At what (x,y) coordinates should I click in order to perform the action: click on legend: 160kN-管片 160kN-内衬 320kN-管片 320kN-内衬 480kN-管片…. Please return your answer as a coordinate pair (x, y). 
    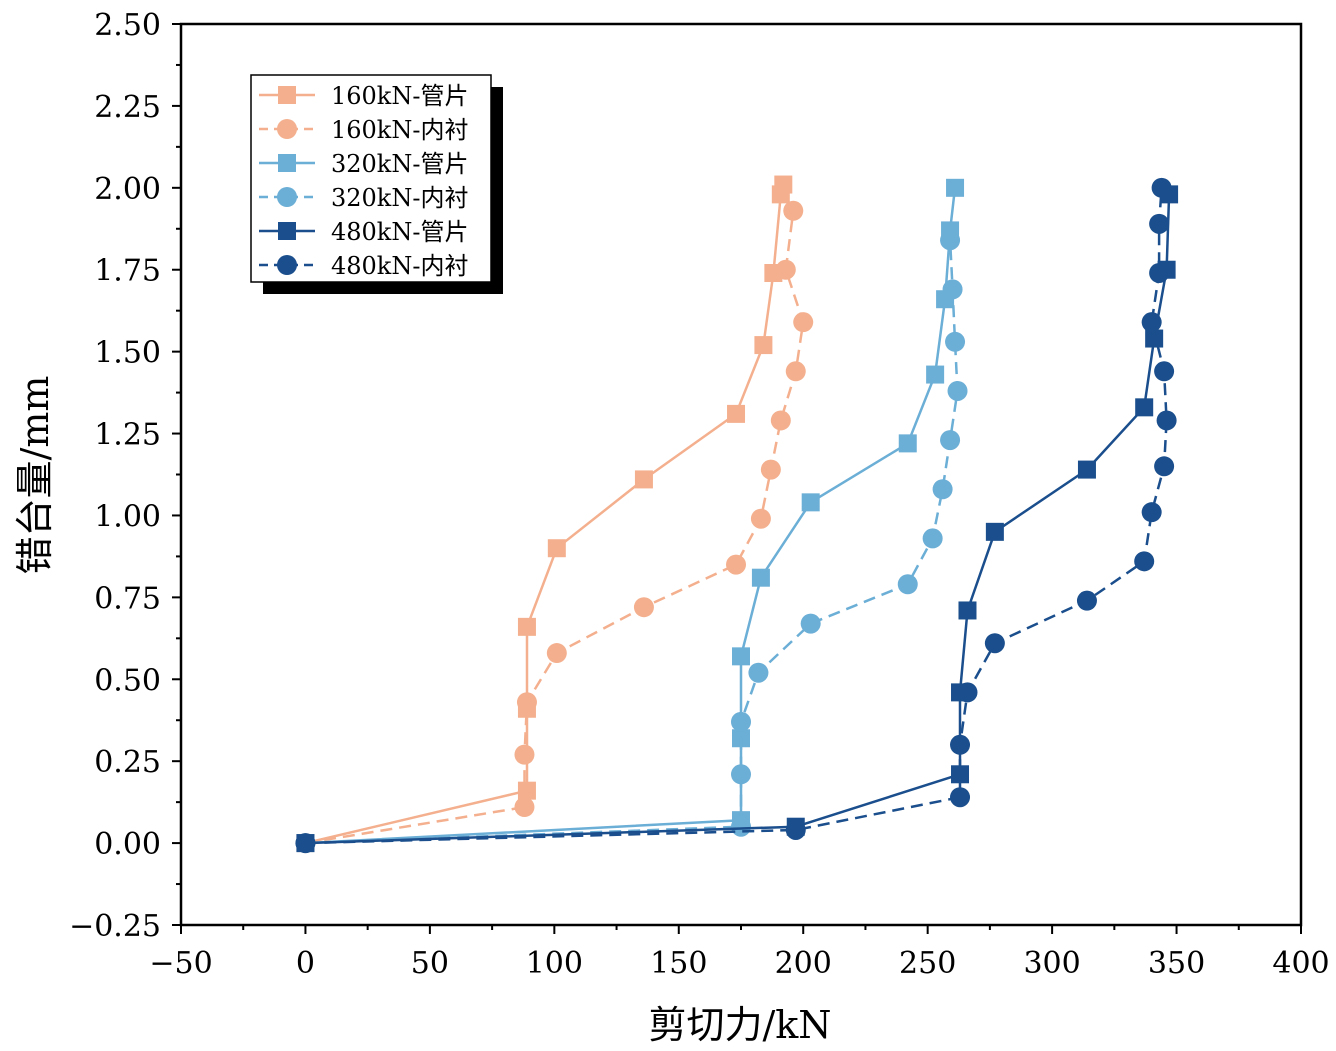
    Looking at the image, I should click on (376, 184).